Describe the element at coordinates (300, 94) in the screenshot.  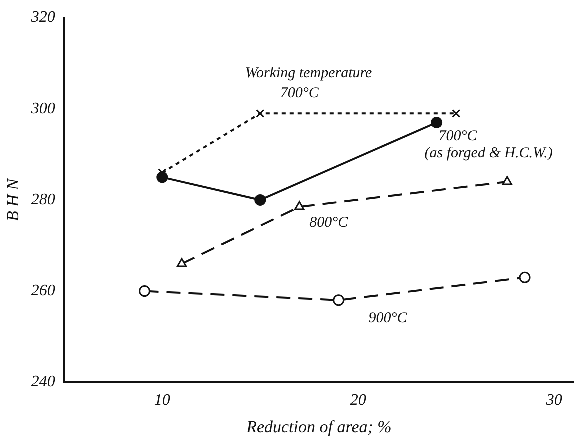
I see `series-label: 700°C` at that location.